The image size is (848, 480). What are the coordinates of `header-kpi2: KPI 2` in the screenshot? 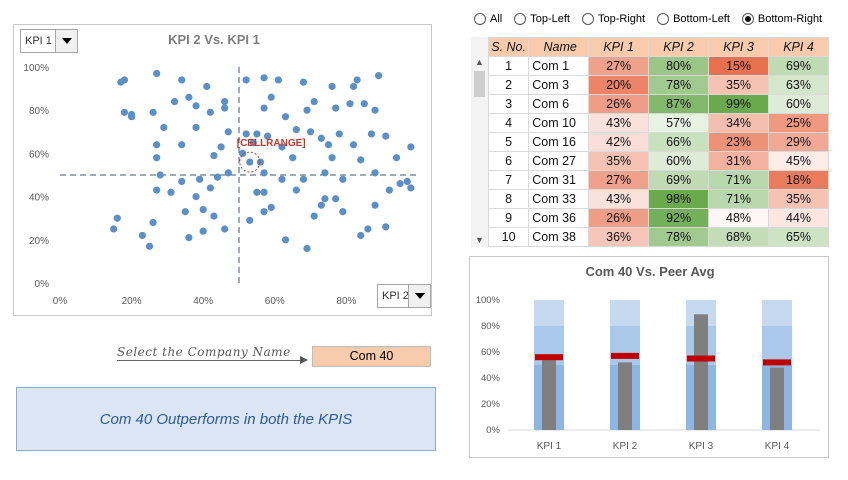 It's located at (679, 47).